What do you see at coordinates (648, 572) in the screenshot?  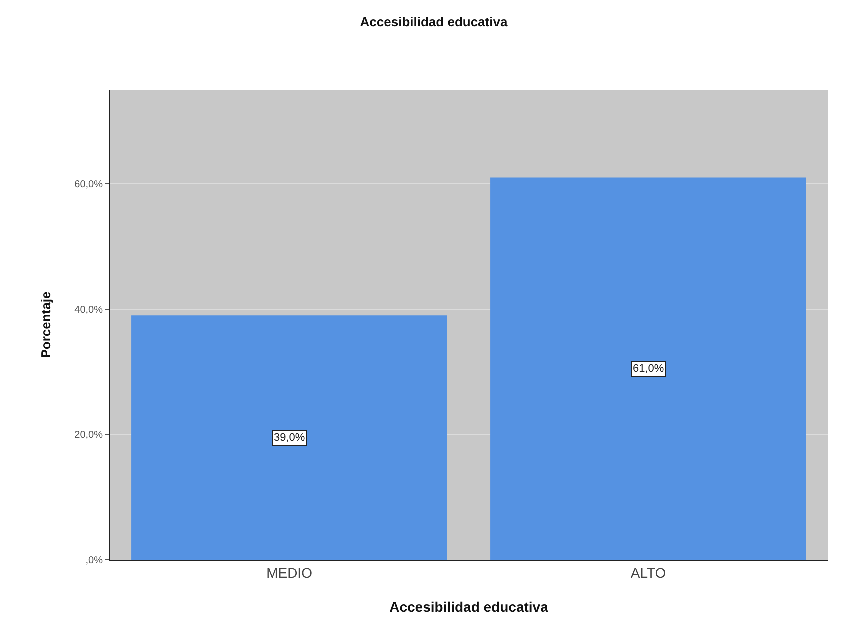 I see `x-tick-label: ALTO` at bounding box center [648, 572].